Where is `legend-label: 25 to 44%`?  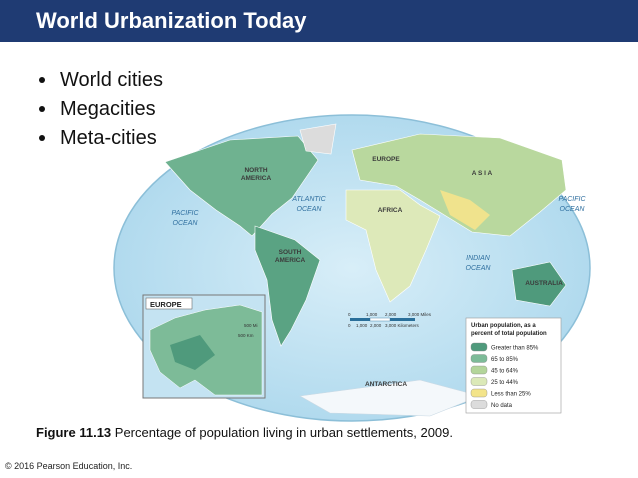 legend-label: 25 to 44% is located at coordinates (505, 383).